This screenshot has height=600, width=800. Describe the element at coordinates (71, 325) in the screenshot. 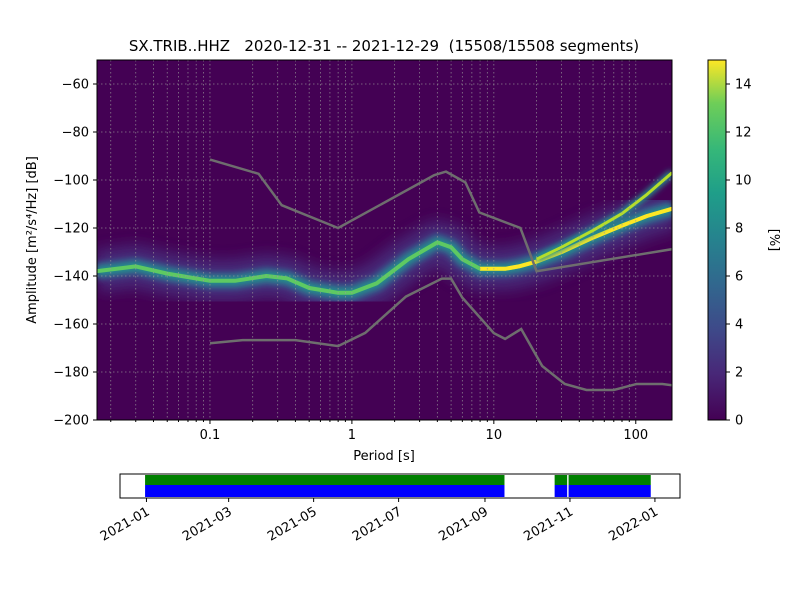

I see `y-tick-label: −160` at that location.